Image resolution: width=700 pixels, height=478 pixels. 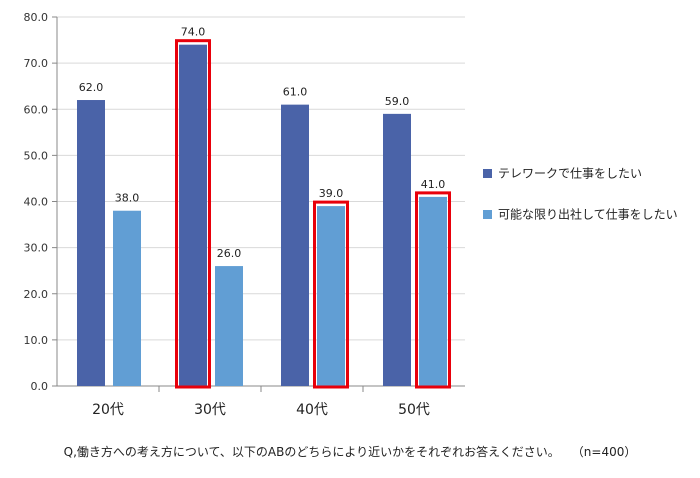 What do you see at coordinates (570, 174) in the screenshot?
I see `legend-label: テレワークで仕事をしたい` at bounding box center [570, 174].